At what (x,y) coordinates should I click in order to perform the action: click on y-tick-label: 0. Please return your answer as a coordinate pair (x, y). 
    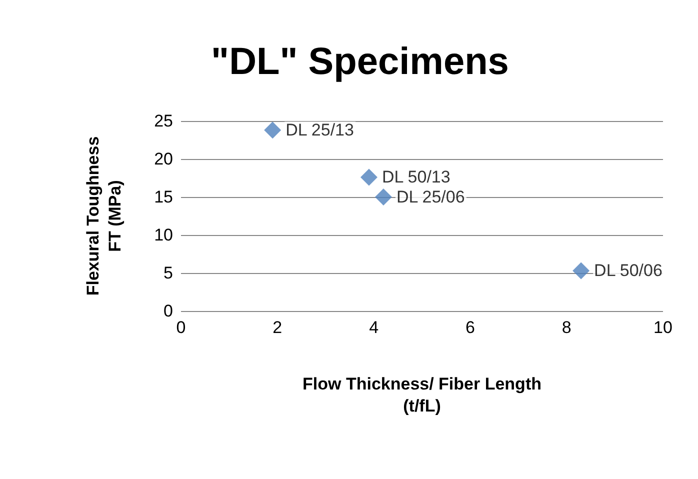
    Looking at the image, I should click on (168, 311).